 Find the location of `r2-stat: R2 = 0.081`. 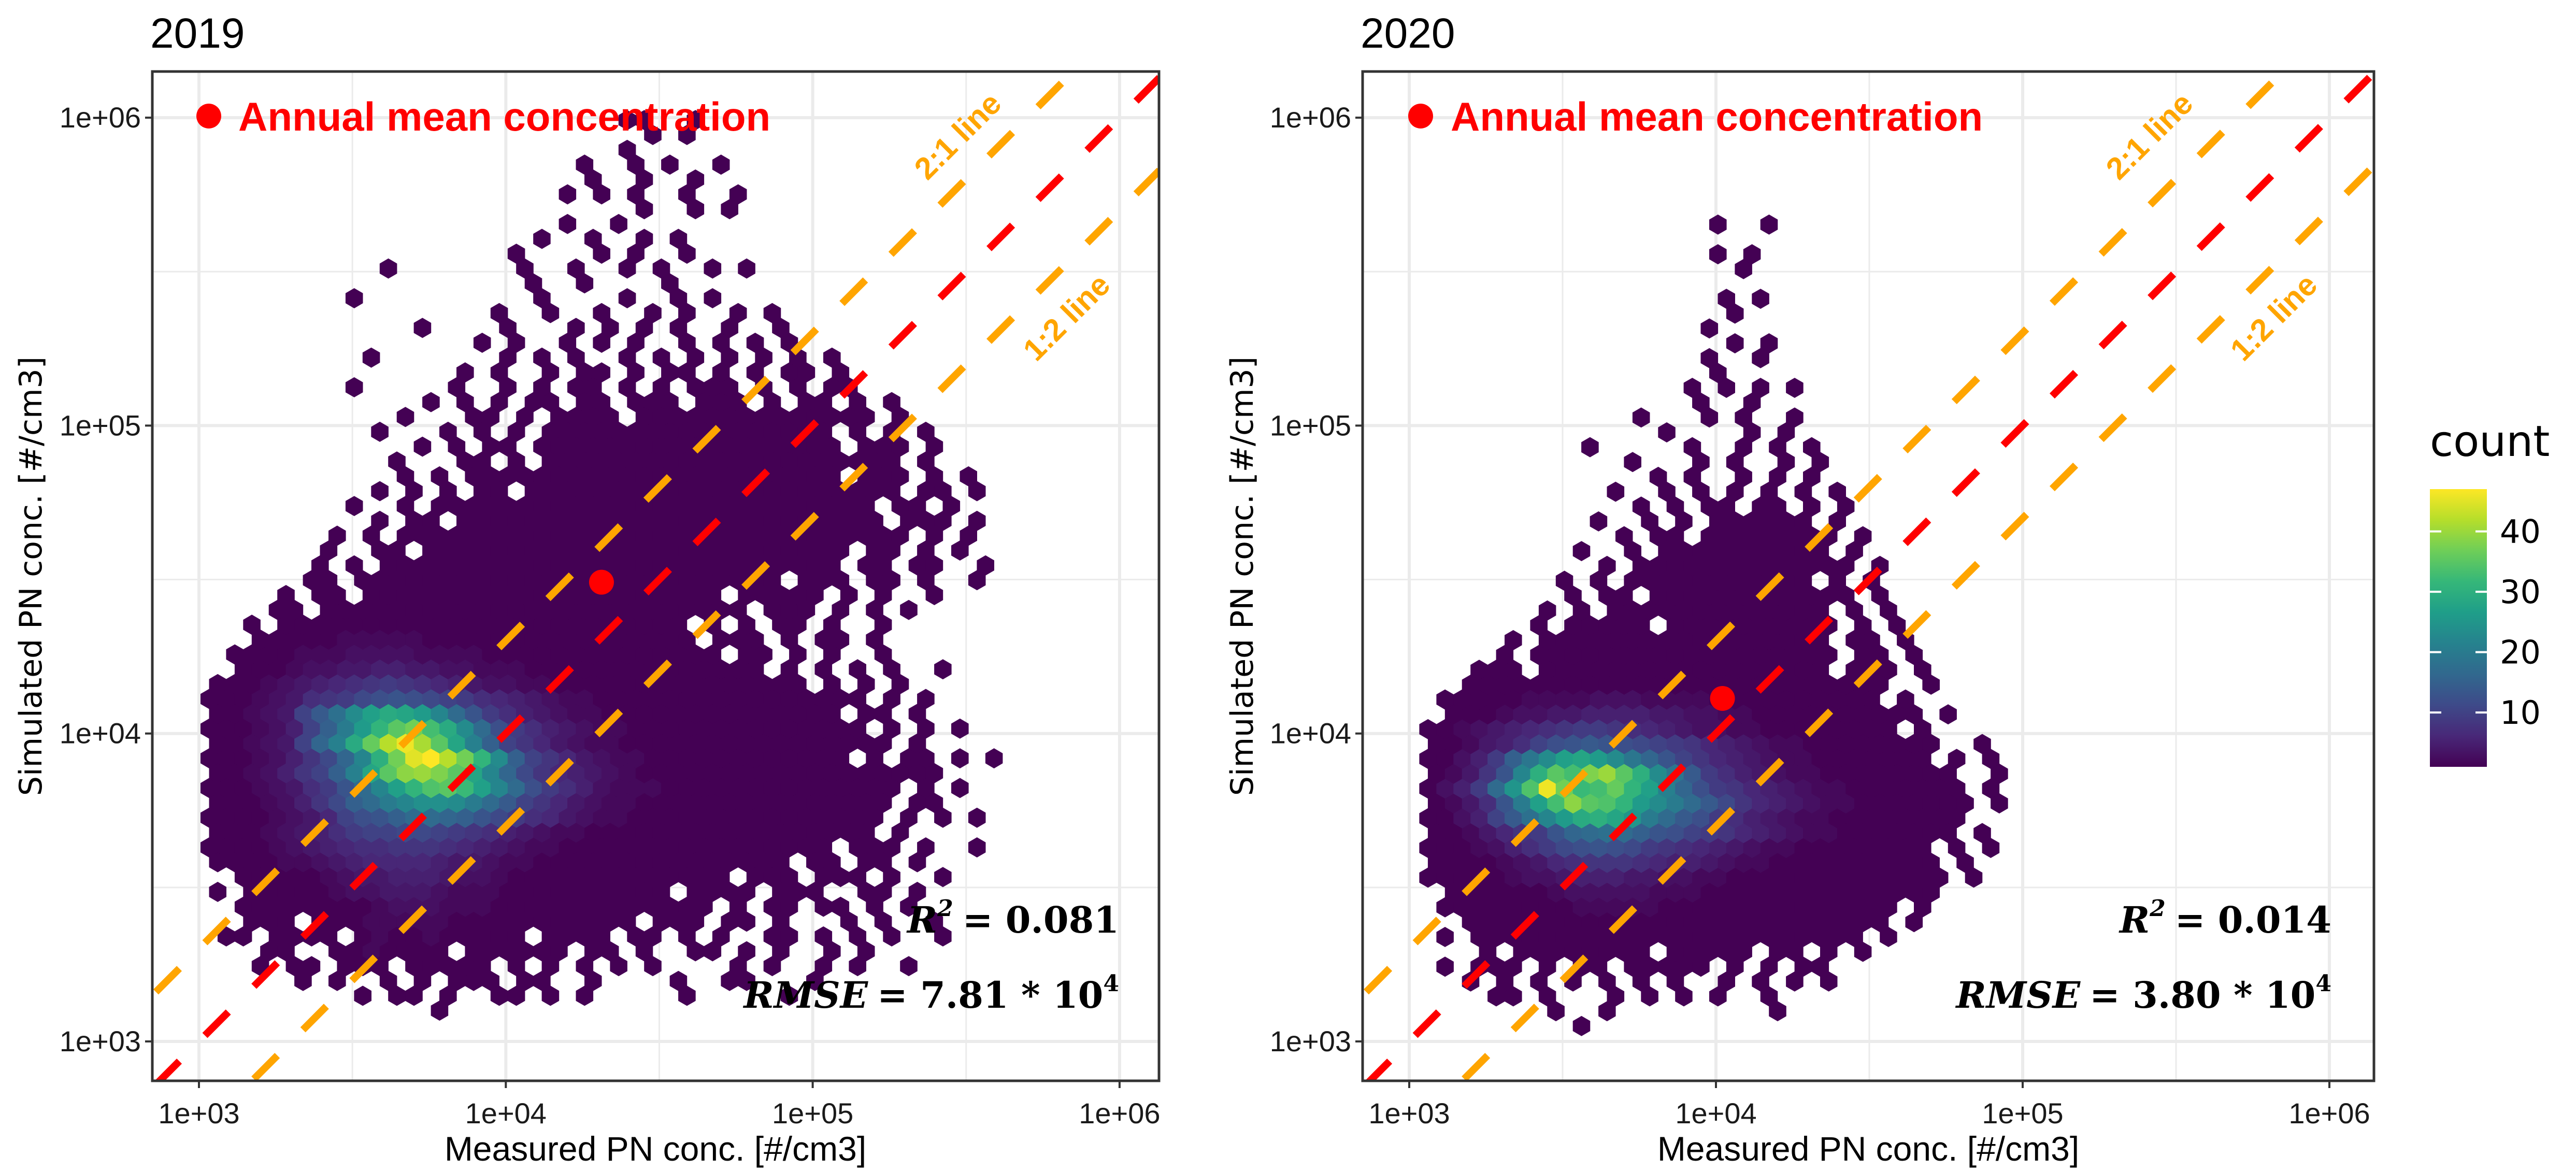

r2-stat: R2 = 0.081 is located at coordinates (1012, 918).